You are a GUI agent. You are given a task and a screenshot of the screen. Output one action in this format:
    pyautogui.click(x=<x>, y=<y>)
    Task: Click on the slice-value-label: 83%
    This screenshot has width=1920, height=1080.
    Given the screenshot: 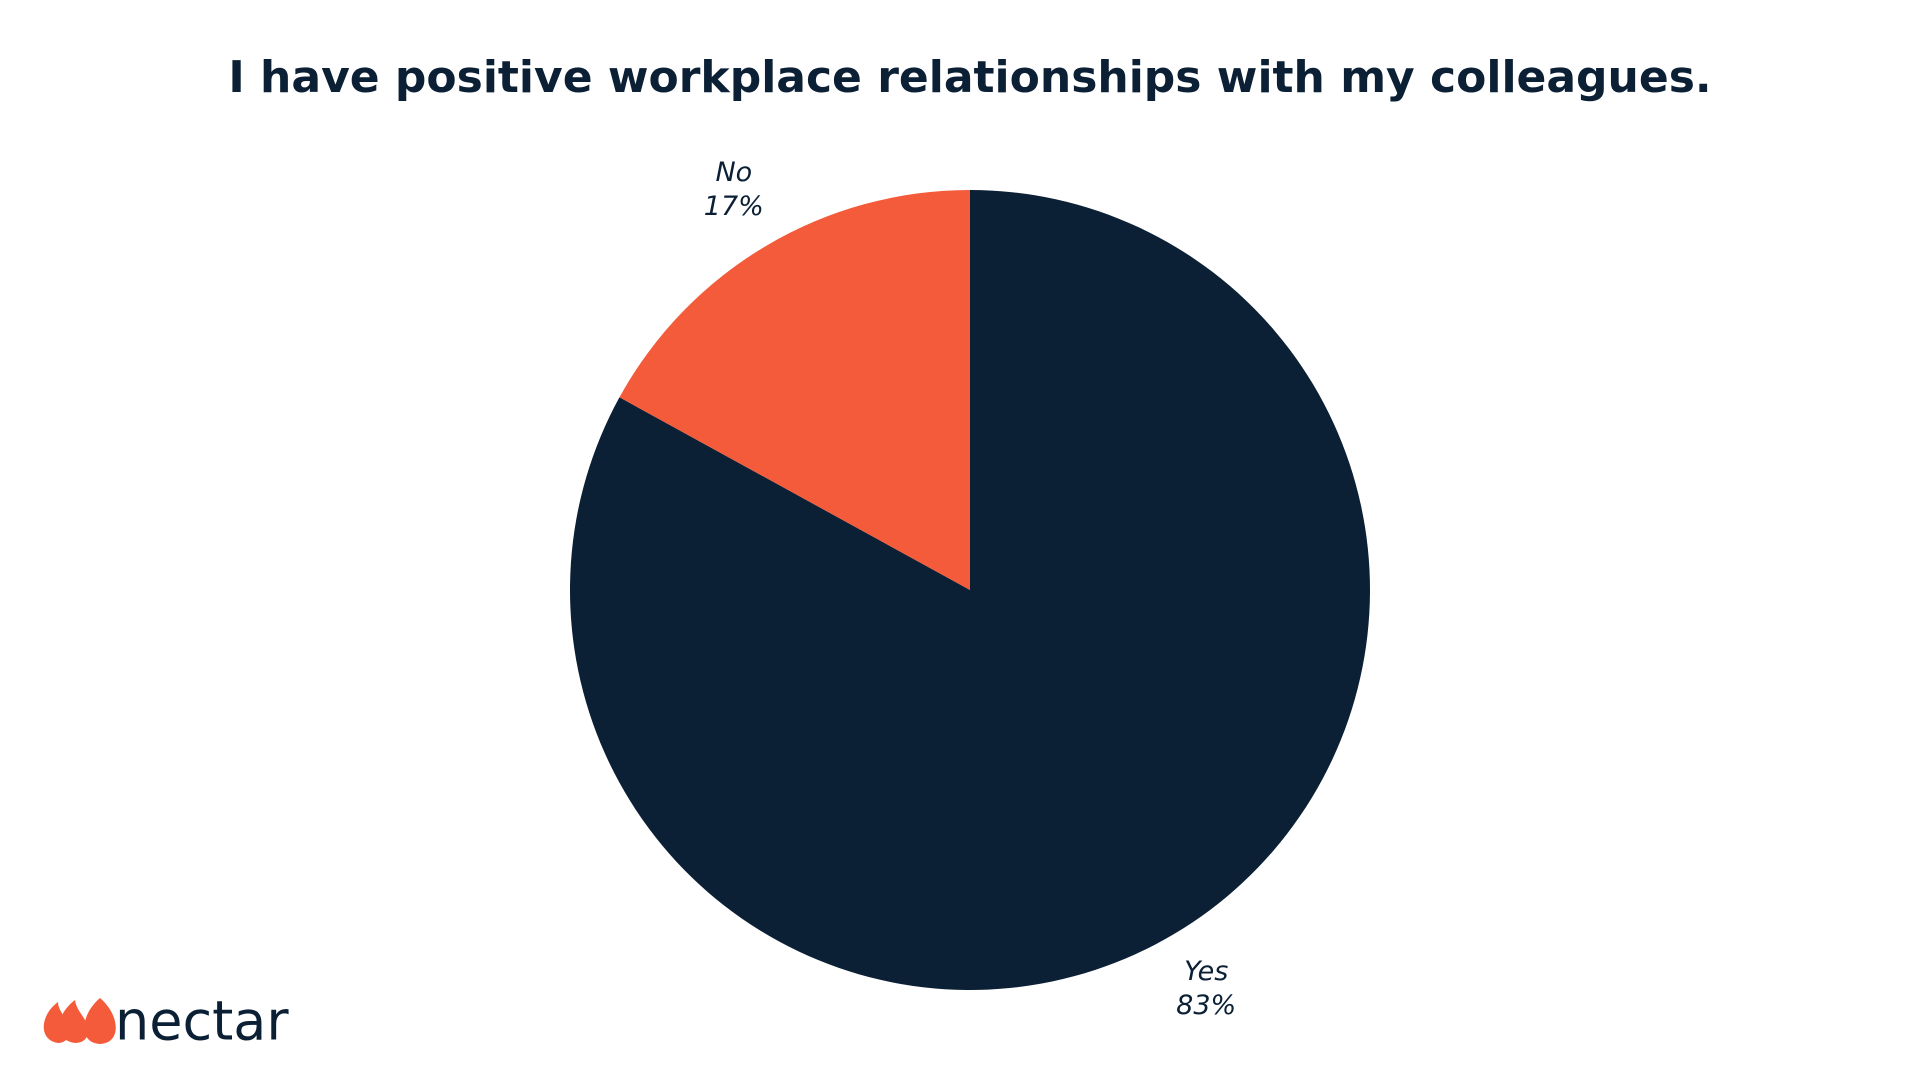 What is the action you would take?
    pyautogui.click(x=1206, y=1005)
    